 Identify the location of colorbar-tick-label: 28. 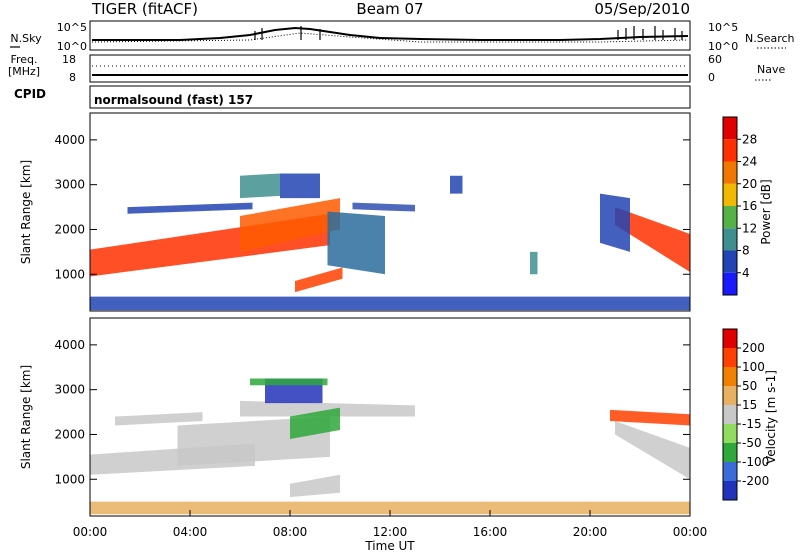
(749, 139).